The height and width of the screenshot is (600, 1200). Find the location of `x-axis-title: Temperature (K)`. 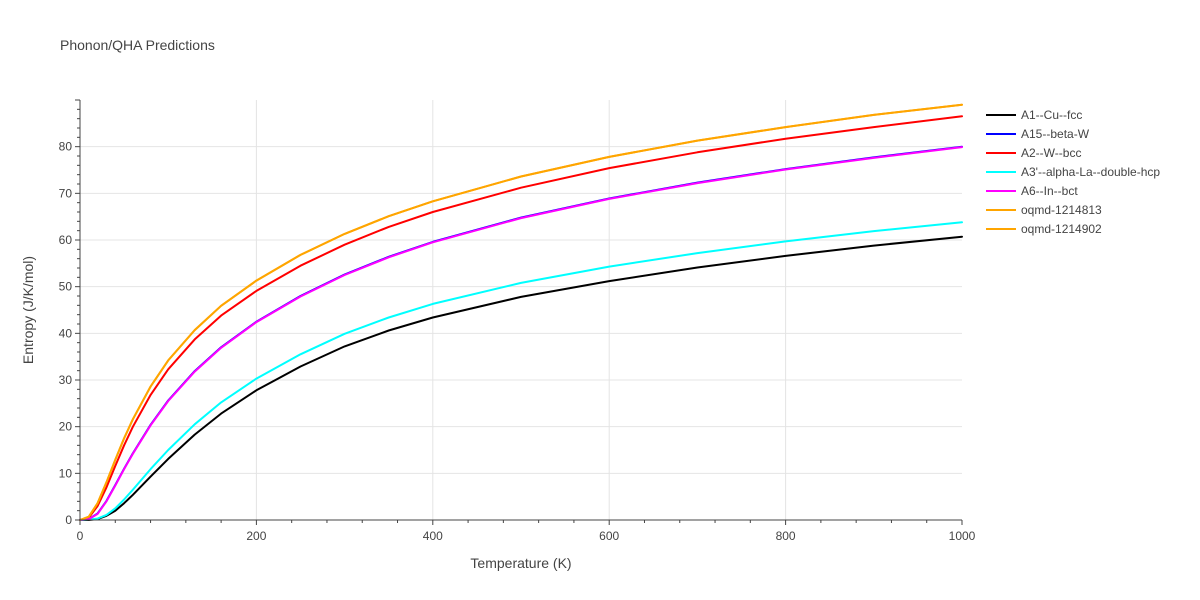

x-axis-title: Temperature (K) is located at coordinates (520, 563).